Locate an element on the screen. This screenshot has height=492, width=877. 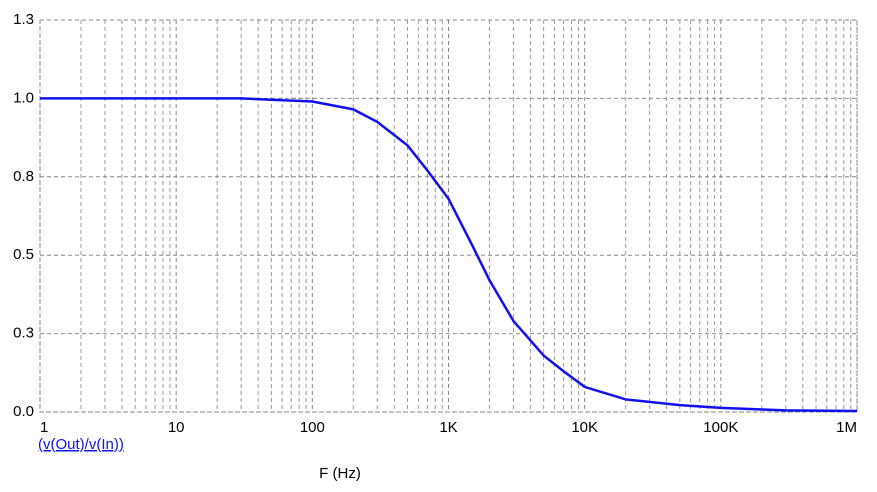
y-tick-label: 1.0 is located at coordinates (23, 97).